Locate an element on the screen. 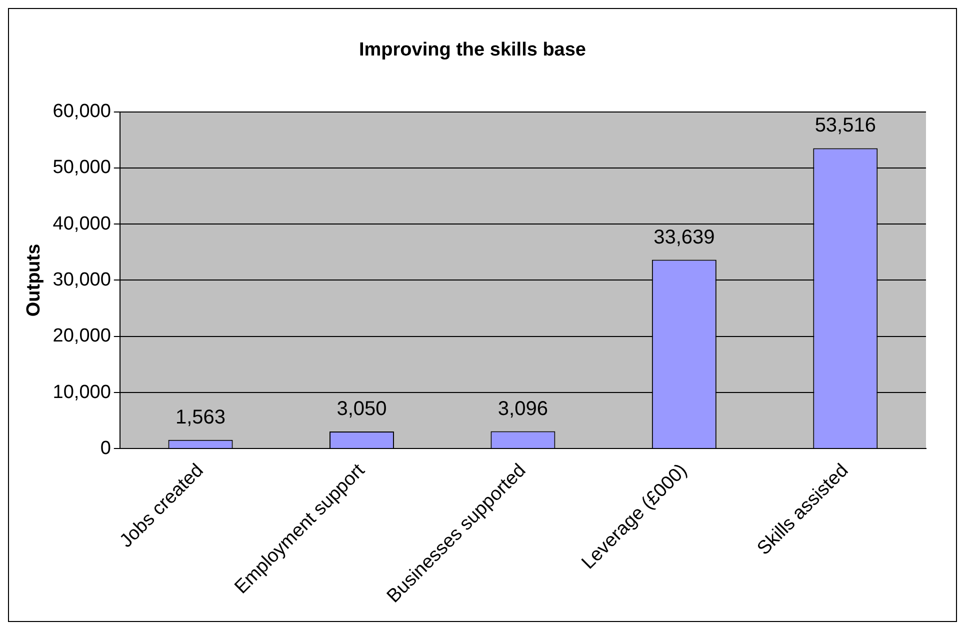  y-axis-title: Outputs is located at coordinates (34, 280).